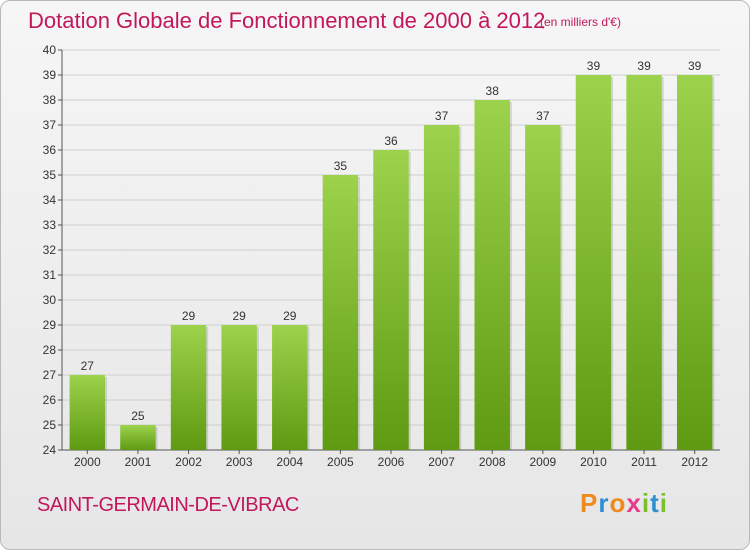 The height and width of the screenshot is (550, 750). Describe the element at coordinates (391, 141) in the screenshot. I see `data-label: 36` at that location.